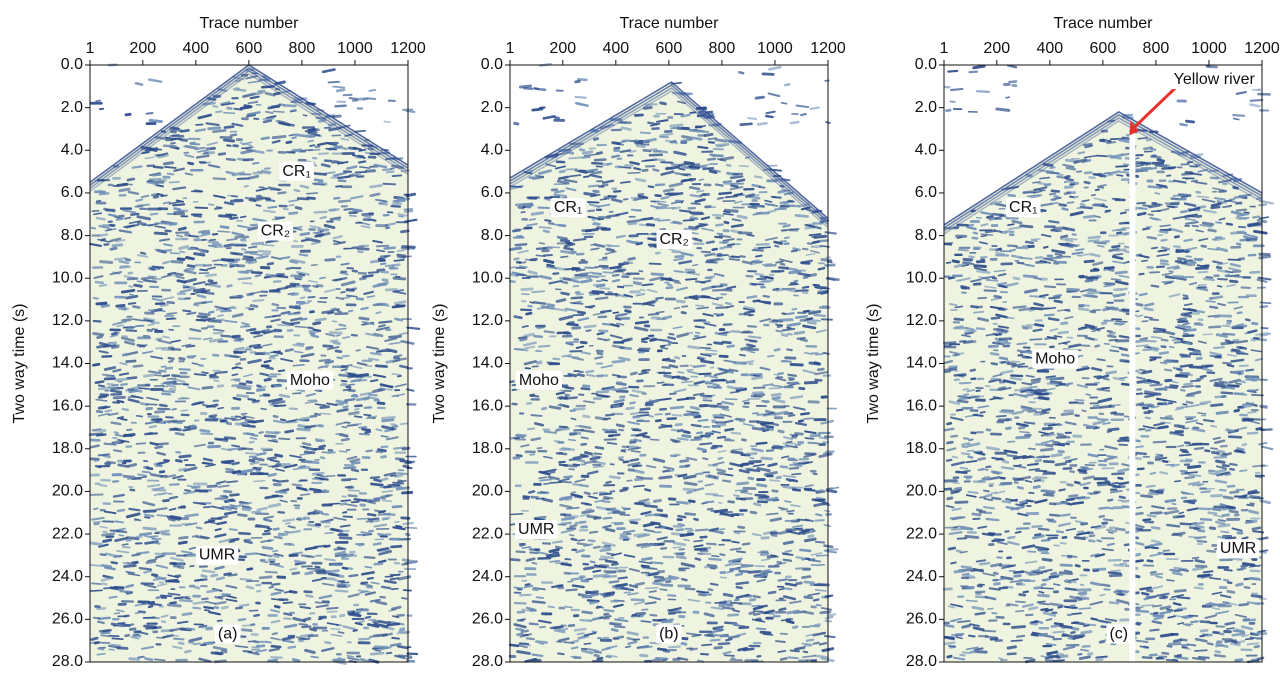  What do you see at coordinates (536, 529) in the screenshot?
I see `annotation: UMR` at bounding box center [536, 529].